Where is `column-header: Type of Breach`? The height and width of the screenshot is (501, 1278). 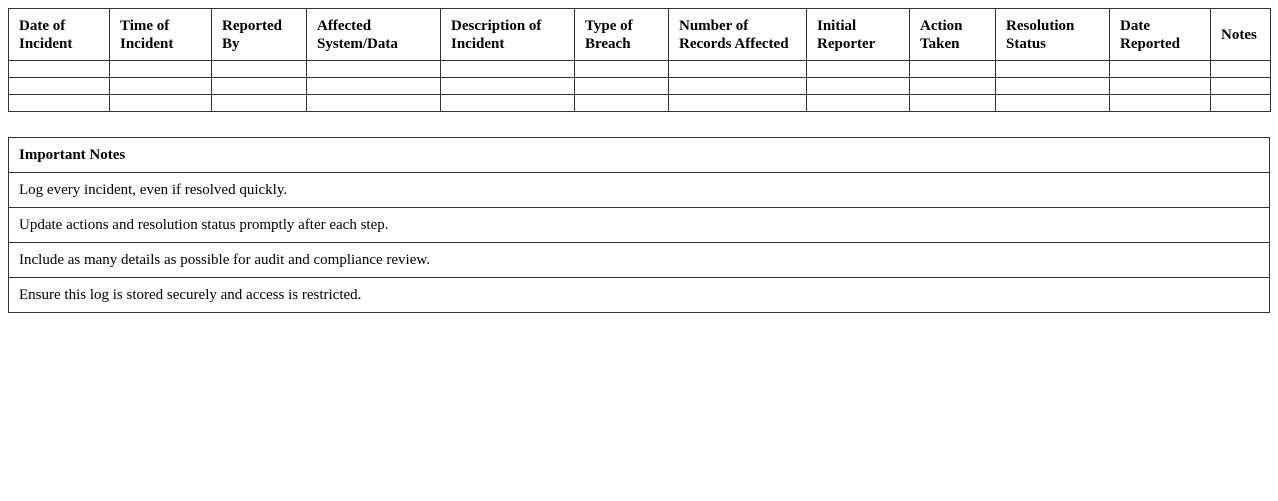
column-header: Type of Breach is located at coordinates (621, 34).